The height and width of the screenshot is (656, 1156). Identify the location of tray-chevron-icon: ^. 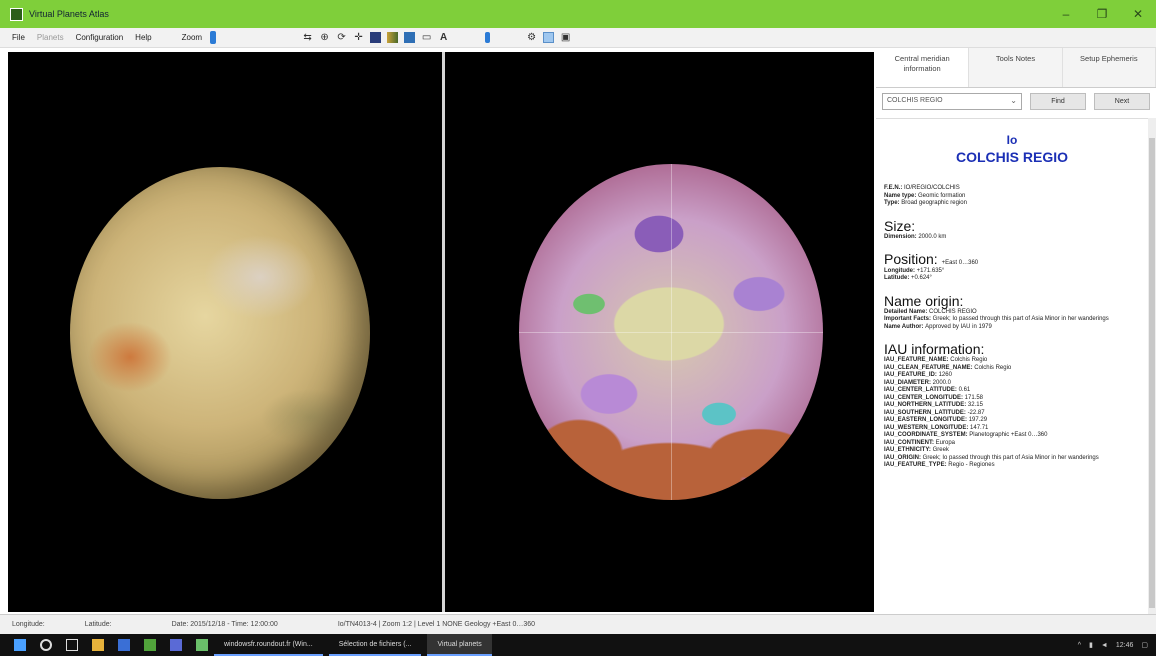
(1079, 645).